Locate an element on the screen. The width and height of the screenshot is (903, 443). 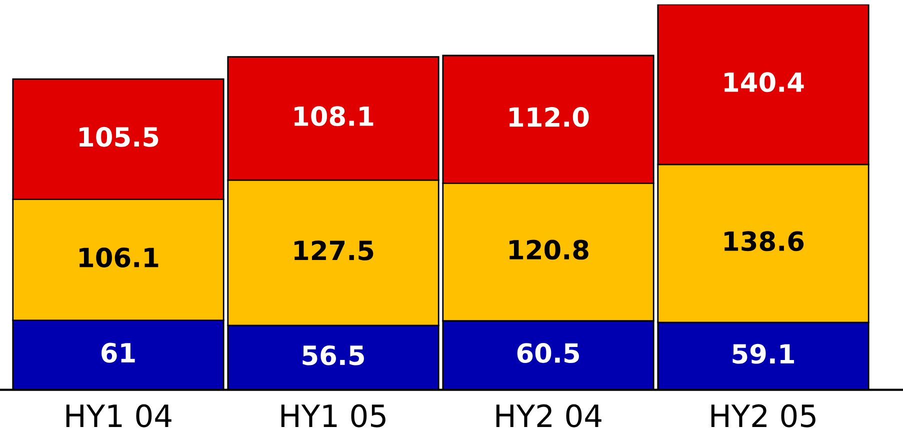
data-label: 138.6 is located at coordinates (764, 241).